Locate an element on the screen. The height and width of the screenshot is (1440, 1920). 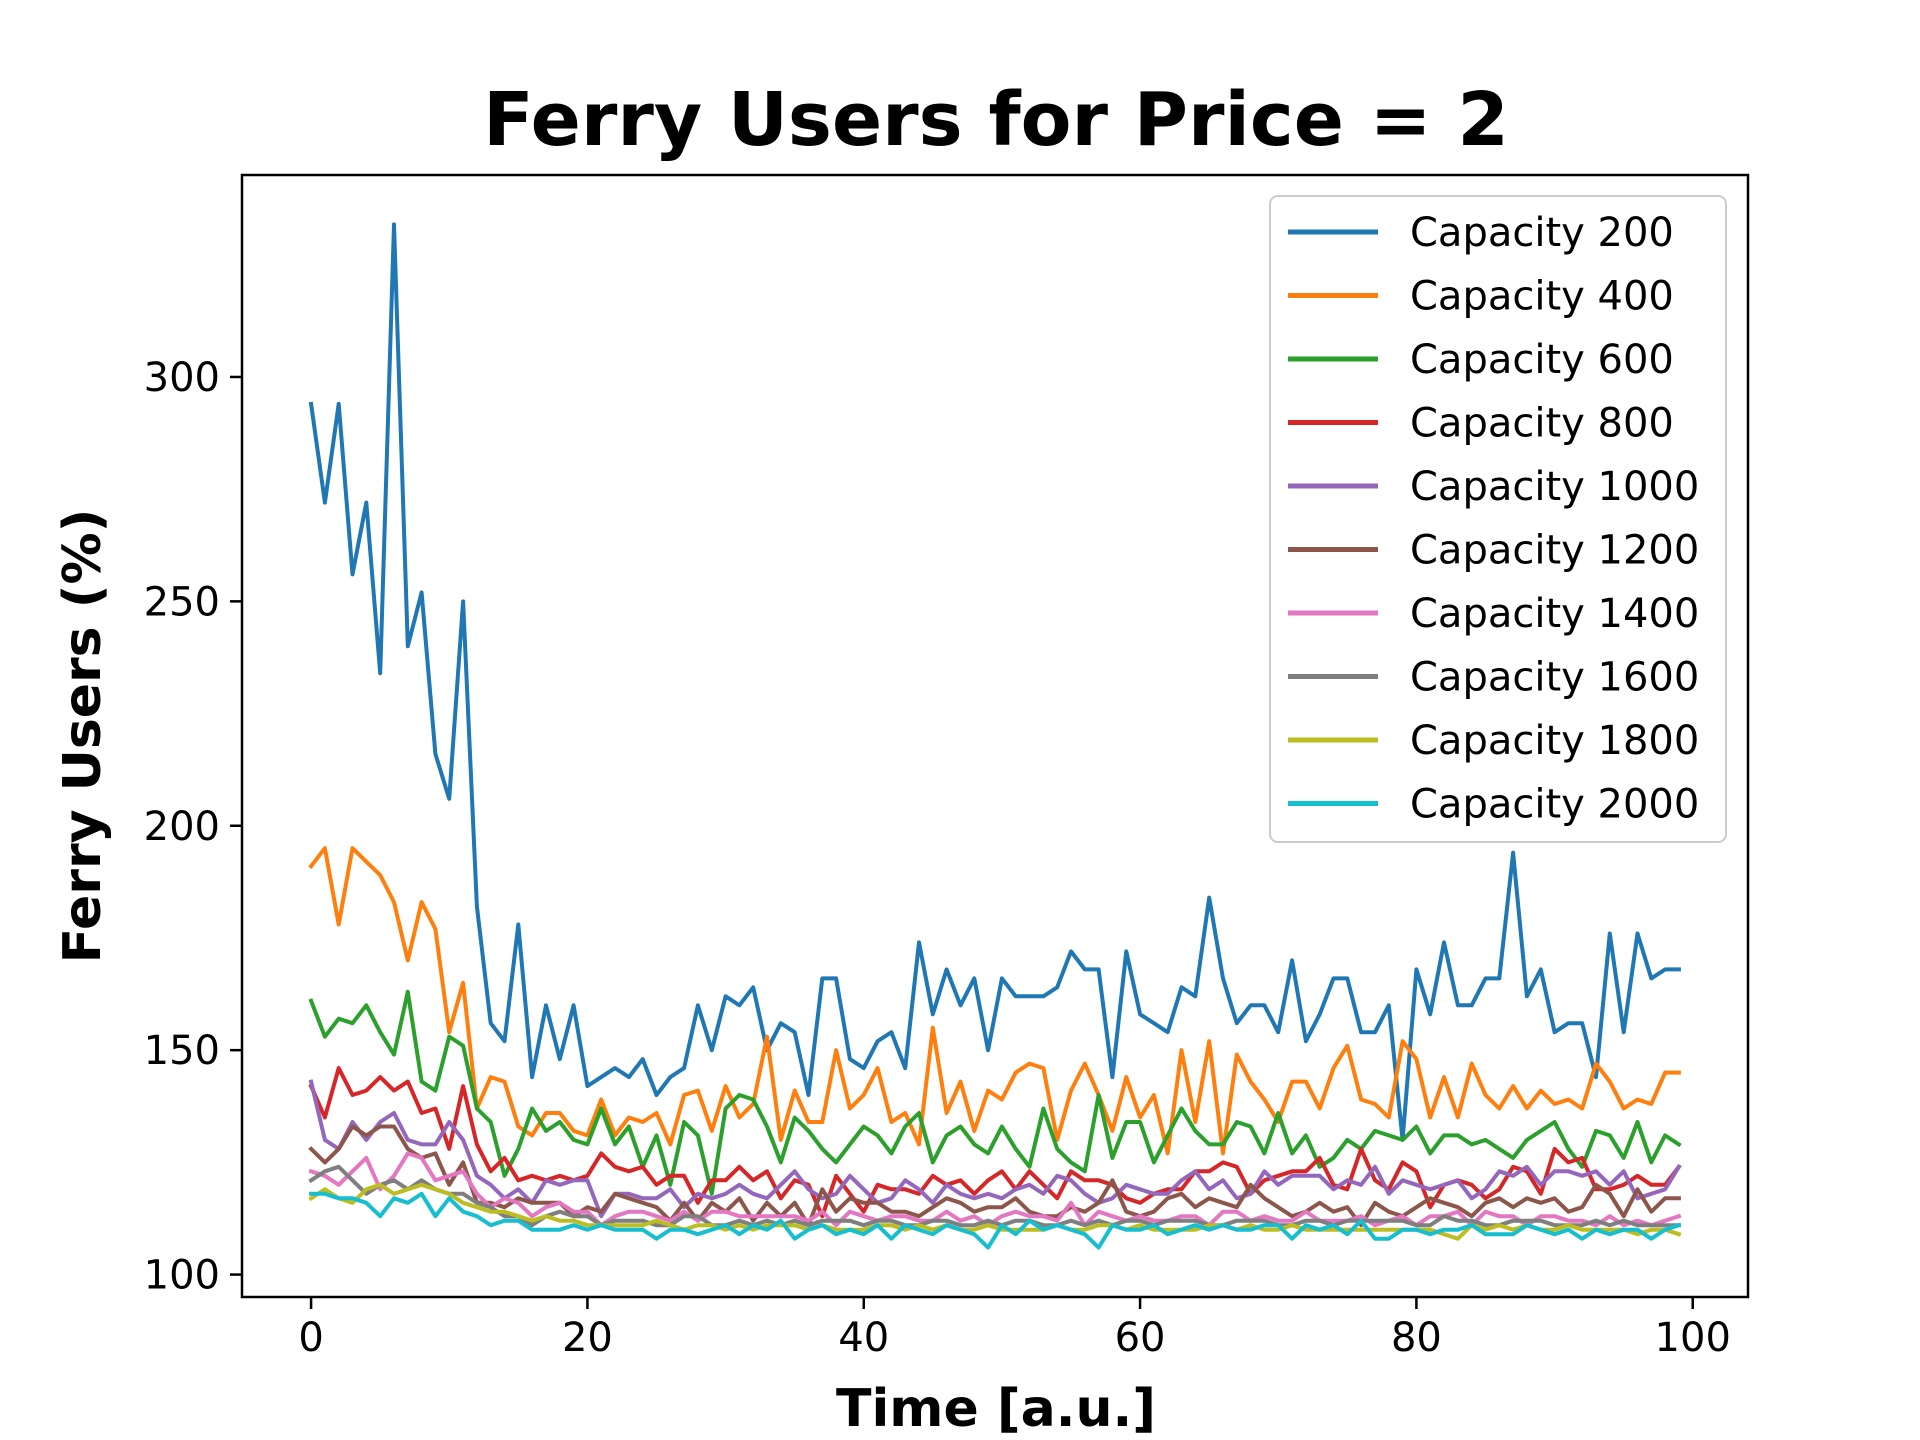
legend-label: Capacity 1800 is located at coordinates (1554, 741).